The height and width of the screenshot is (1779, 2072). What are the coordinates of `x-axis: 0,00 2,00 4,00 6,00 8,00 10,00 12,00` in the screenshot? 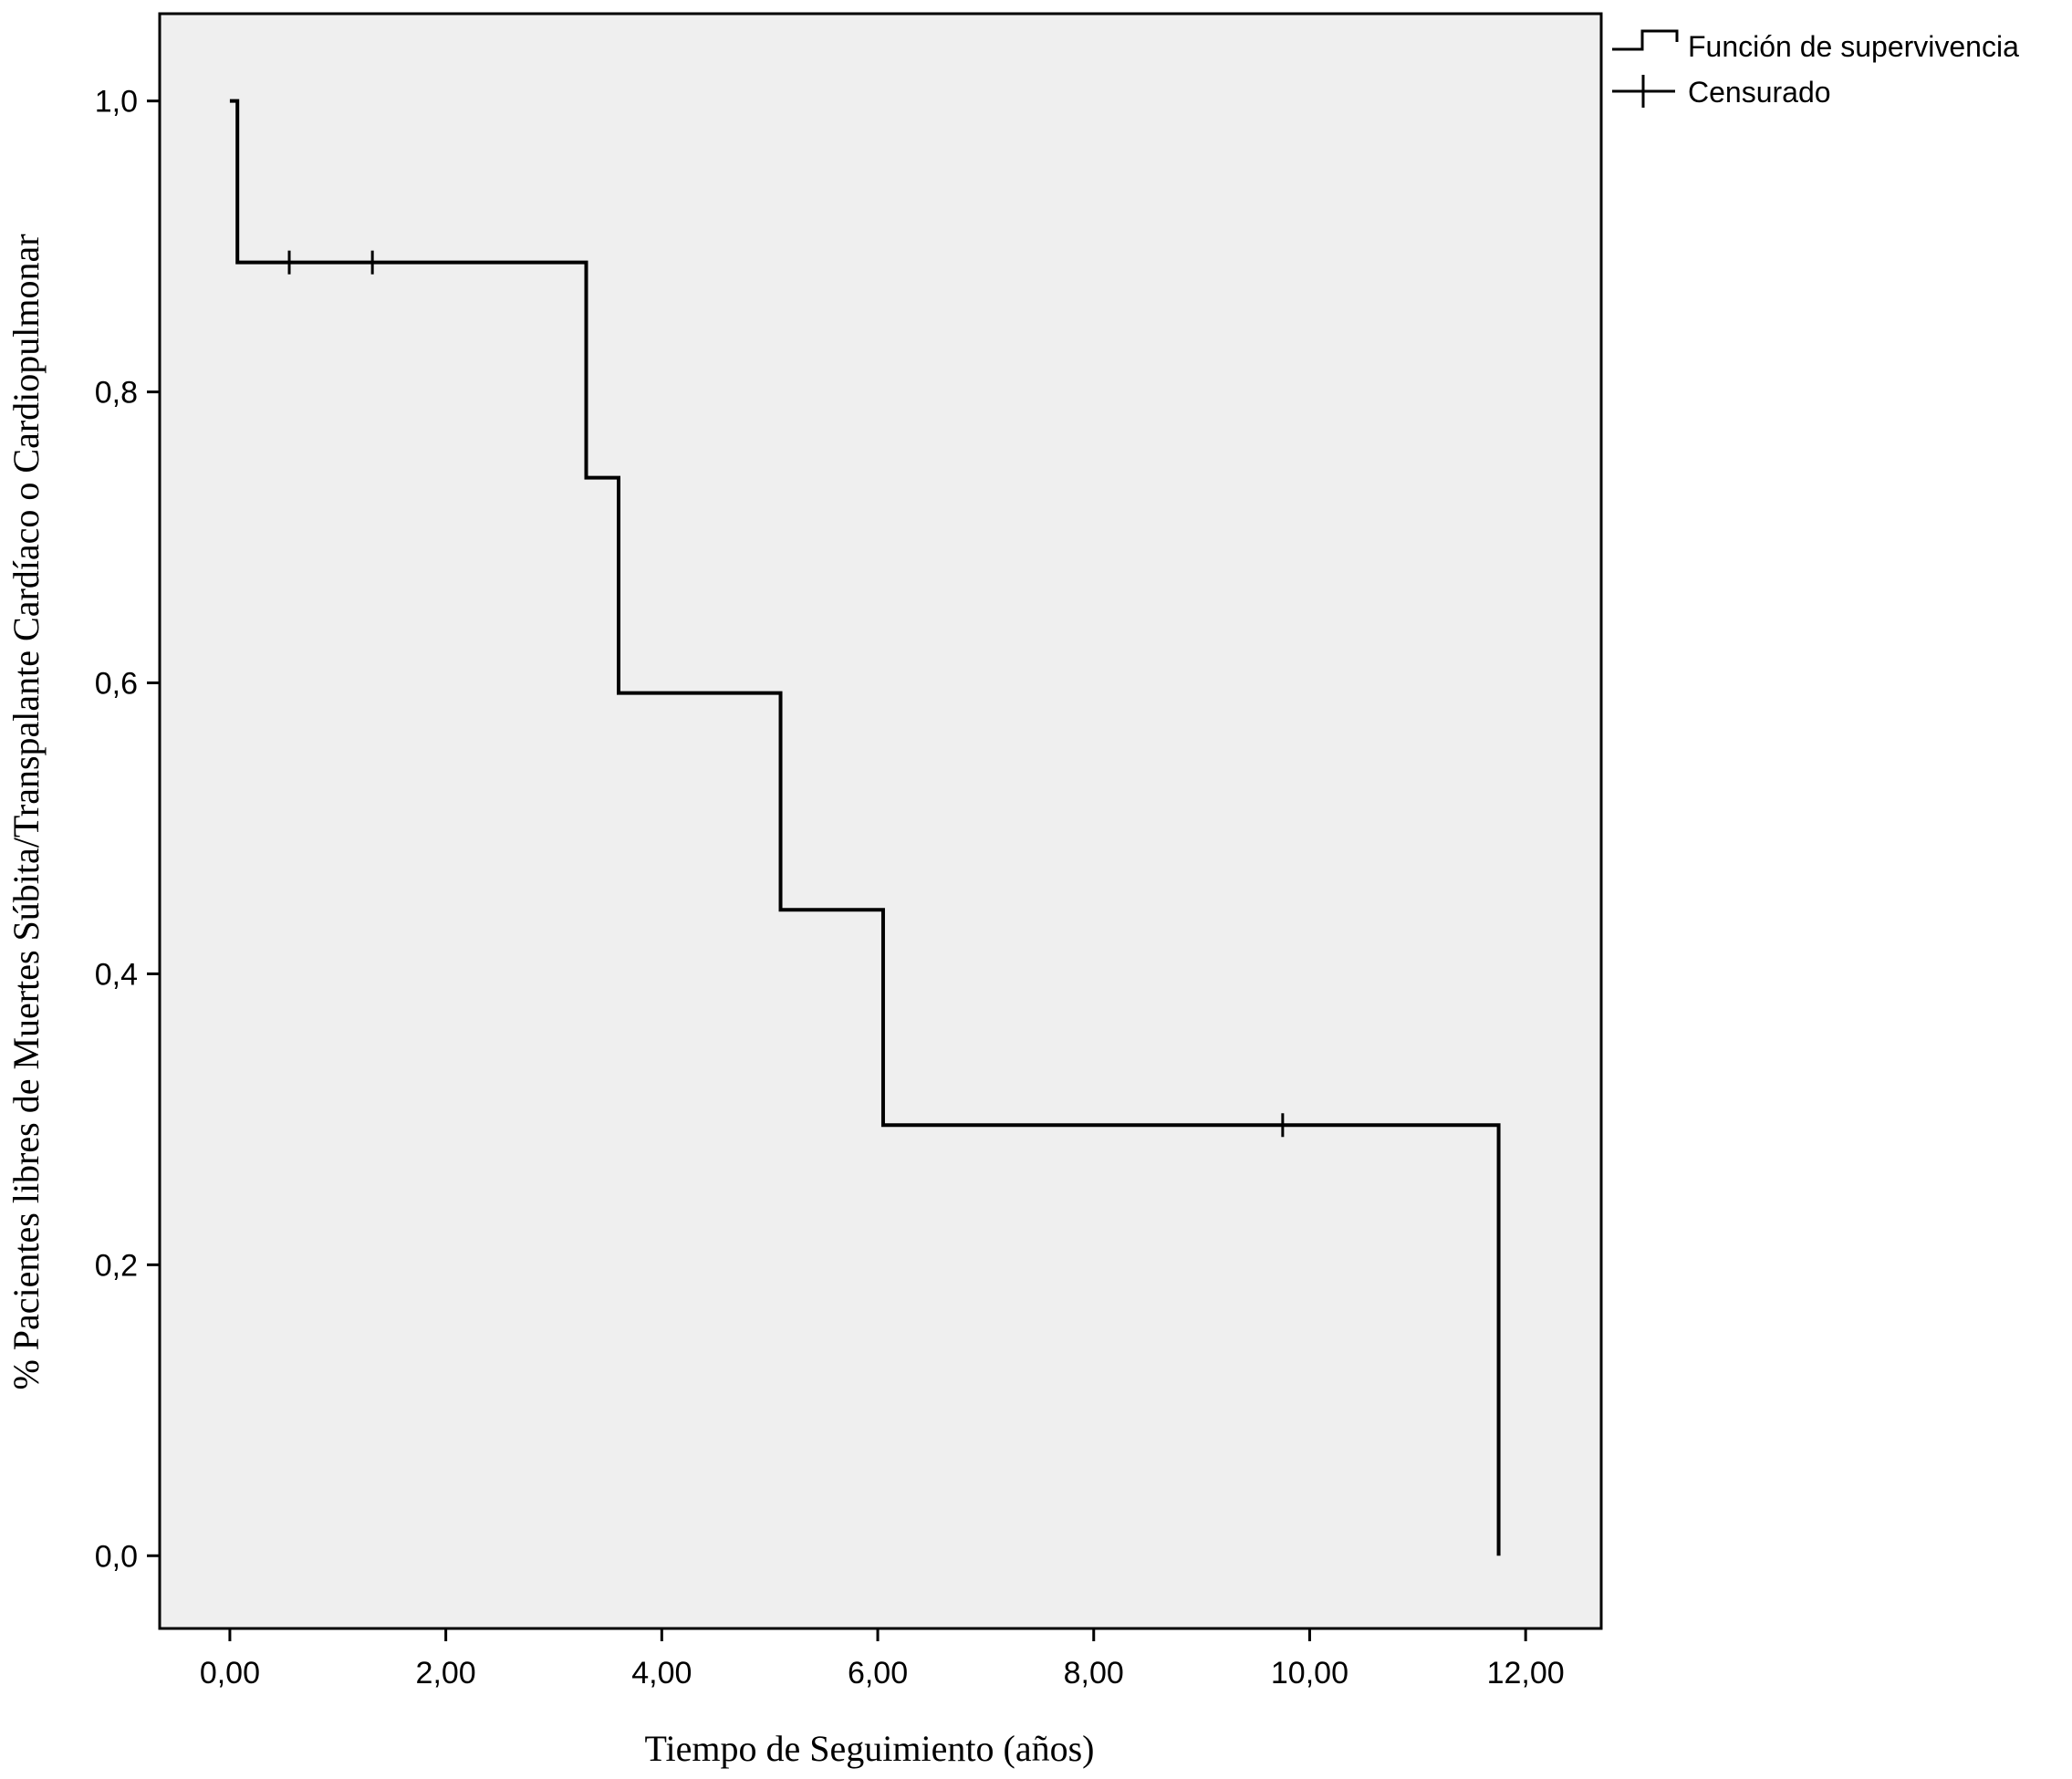 It's located at (882, 1659).